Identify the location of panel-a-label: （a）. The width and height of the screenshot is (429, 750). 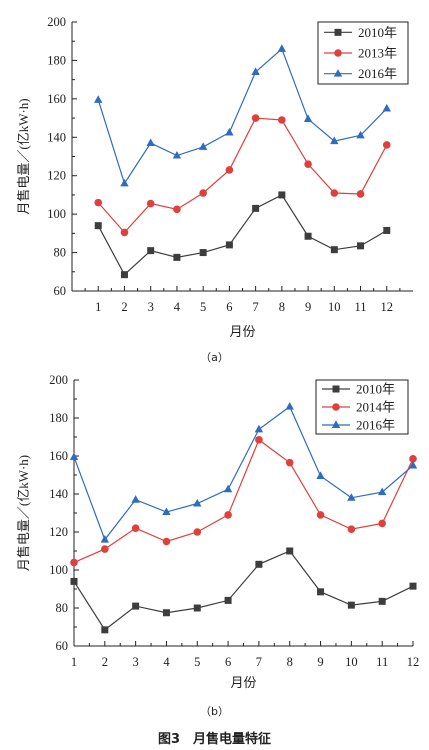
(214, 357).